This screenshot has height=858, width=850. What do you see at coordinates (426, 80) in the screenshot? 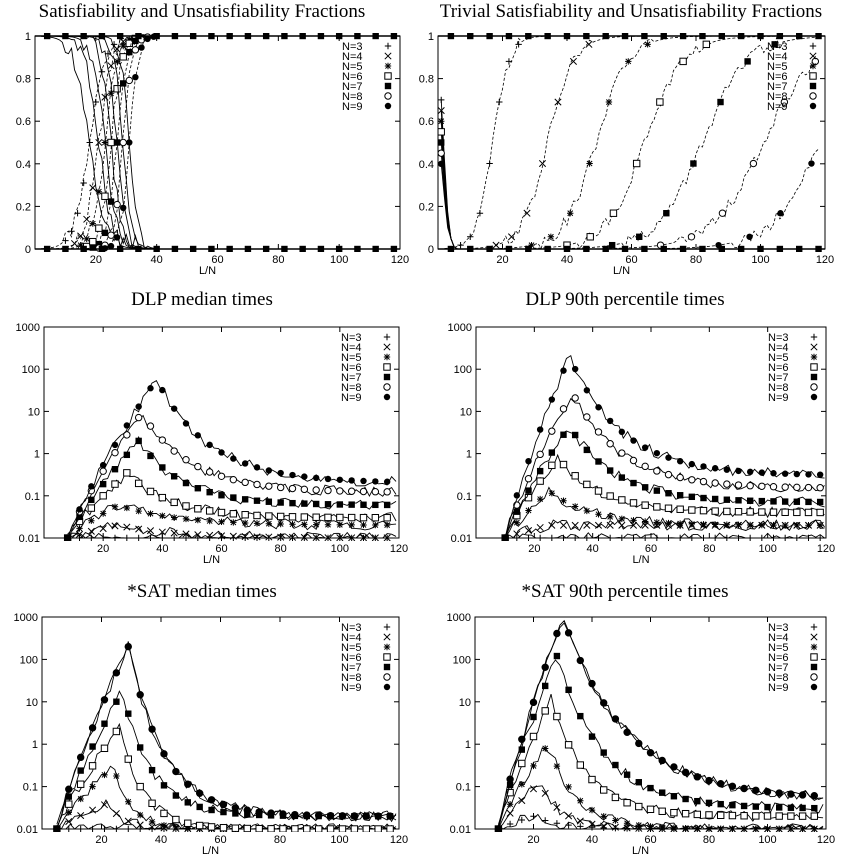
I see `y-tick-label: 0.8` at bounding box center [426, 80].